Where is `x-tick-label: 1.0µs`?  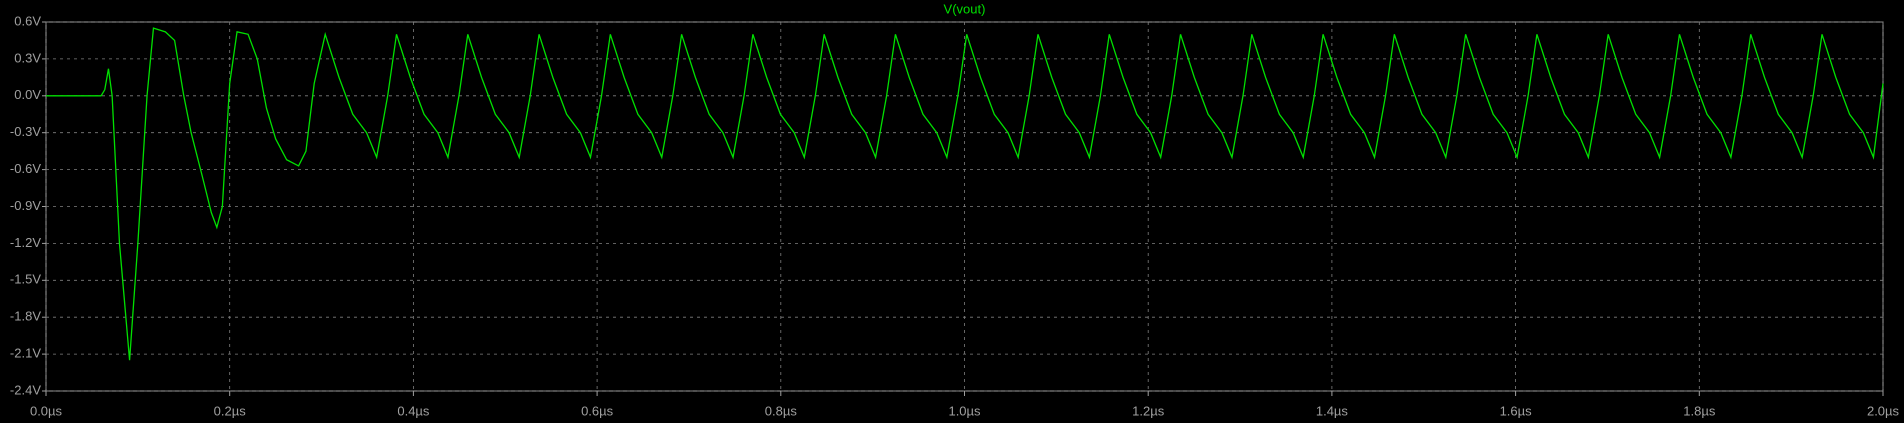
x-tick-label: 1.0µs is located at coordinates (964, 410).